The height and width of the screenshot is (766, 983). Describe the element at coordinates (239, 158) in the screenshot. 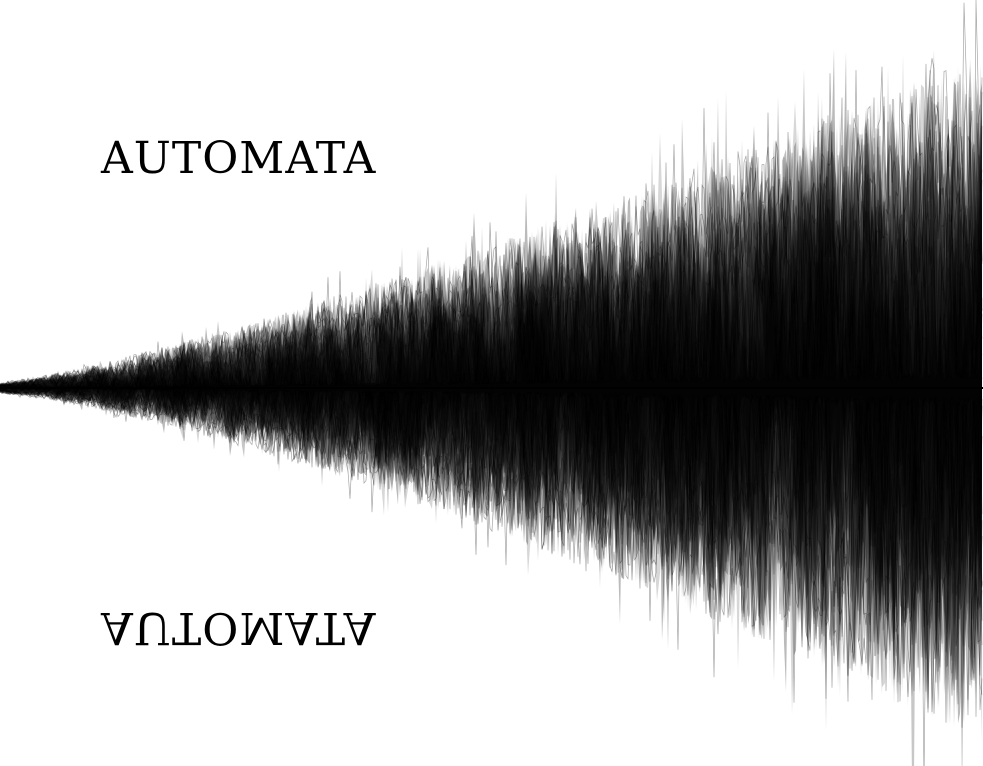

I see `title-text: AUTOMATA` at that location.